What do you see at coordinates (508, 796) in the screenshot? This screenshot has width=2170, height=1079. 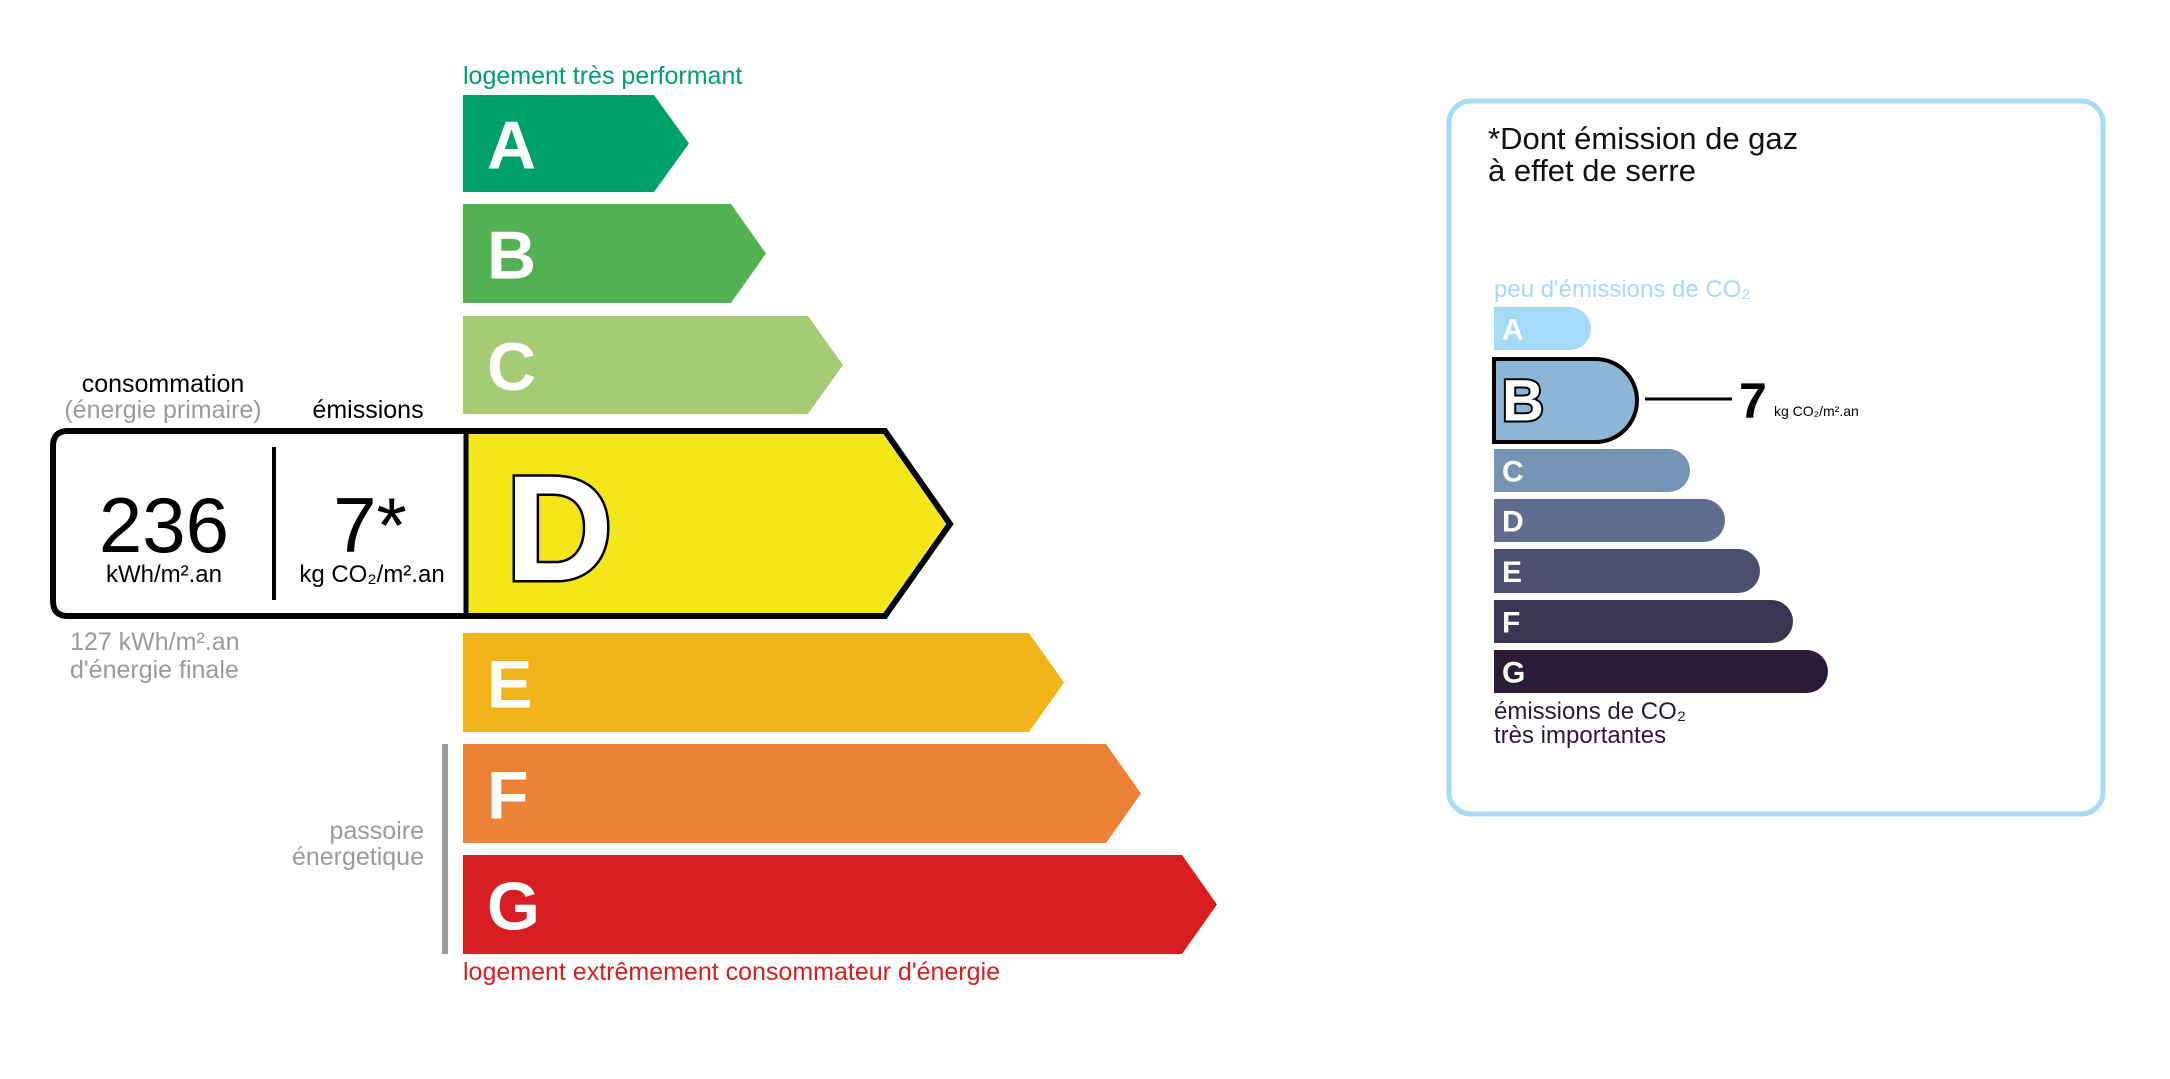 I see `energy-class-letter: F` at bounding box center [508, 796].